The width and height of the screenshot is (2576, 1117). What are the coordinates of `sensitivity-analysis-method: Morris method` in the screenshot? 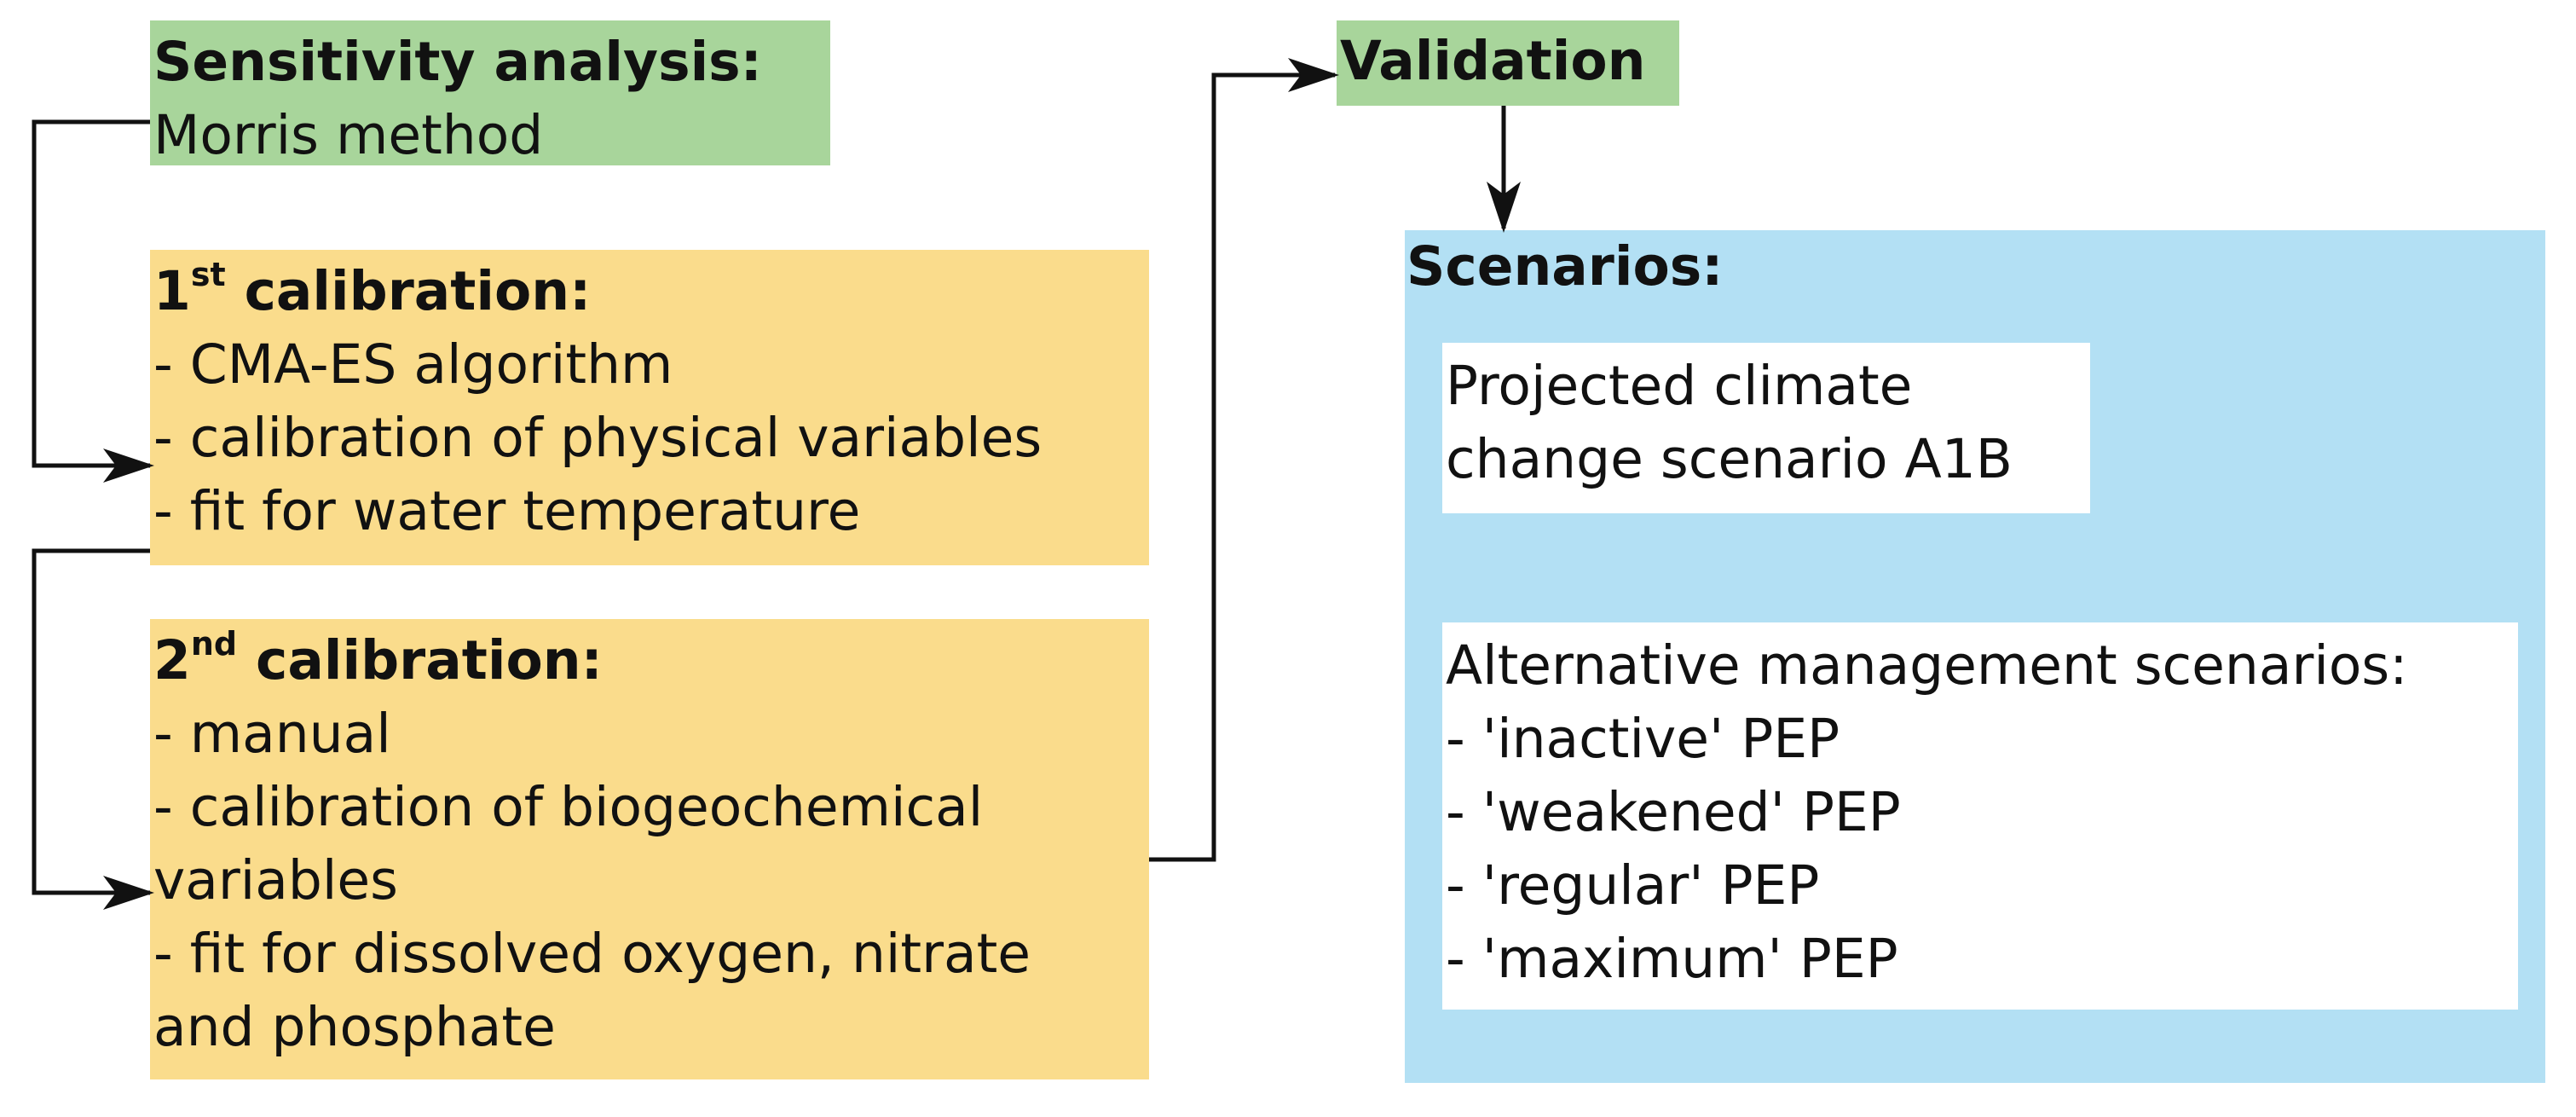 It's located at (348, 135).